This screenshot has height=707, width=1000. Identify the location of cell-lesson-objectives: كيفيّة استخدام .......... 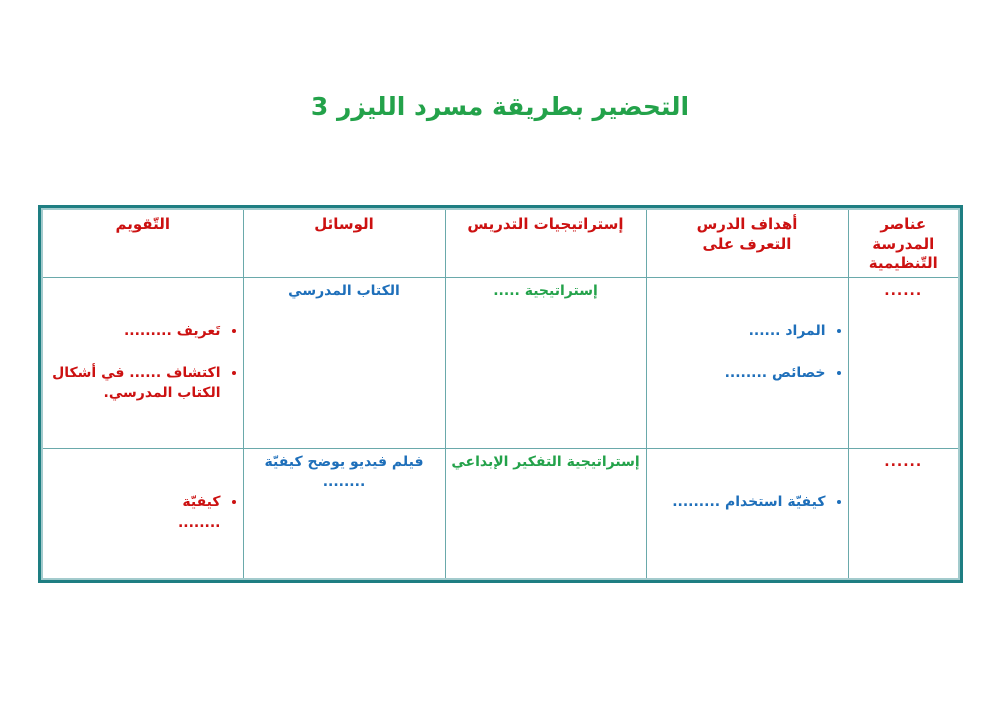
(747, 513).